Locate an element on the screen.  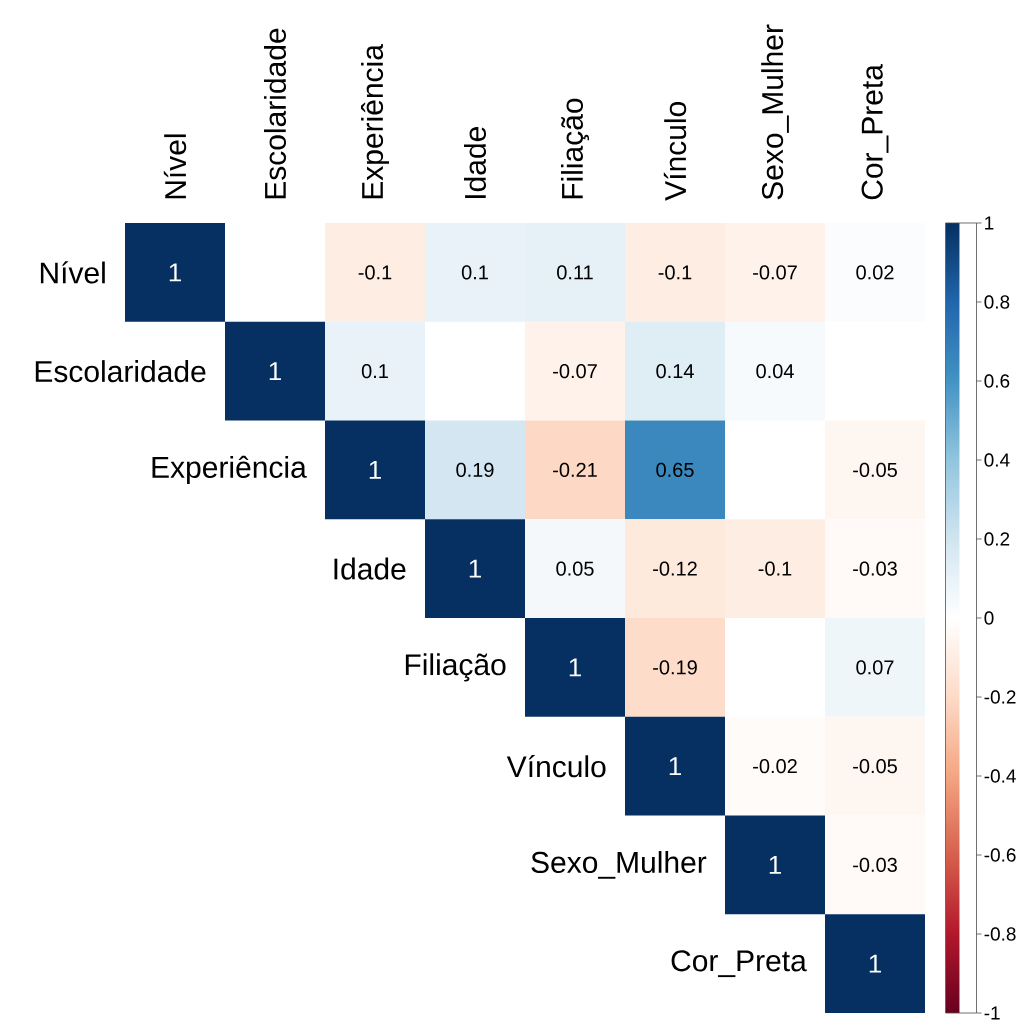
color-bar-label: -0.6 is located at coordinates (1000, 855).